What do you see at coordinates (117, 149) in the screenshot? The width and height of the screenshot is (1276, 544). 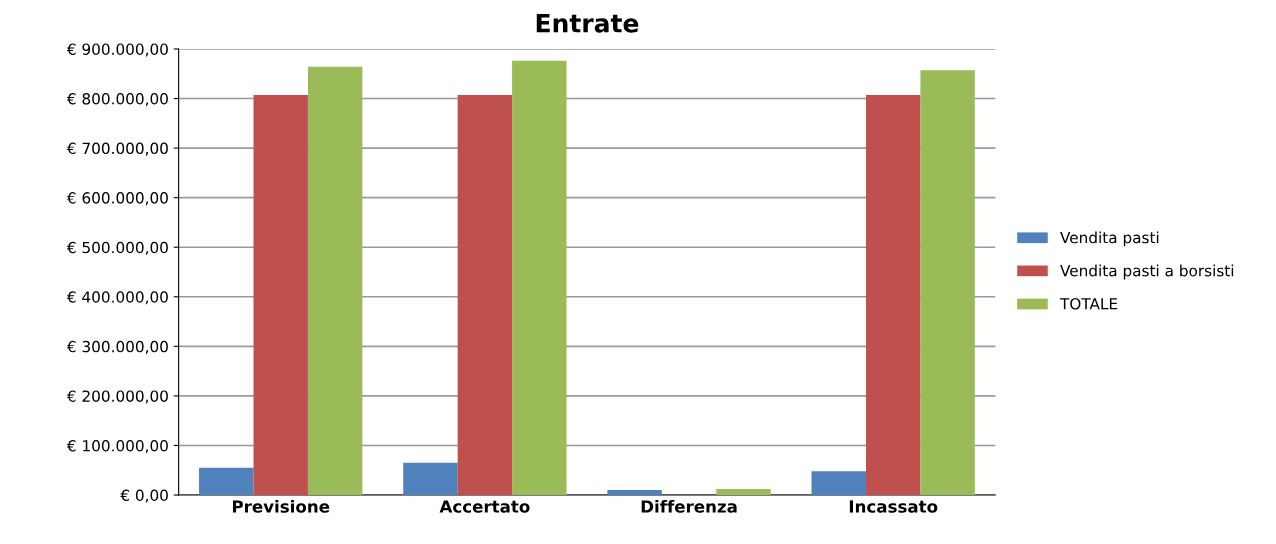 I see `y-tick-label: € 700.000,00` at bounding box center [117, 149].